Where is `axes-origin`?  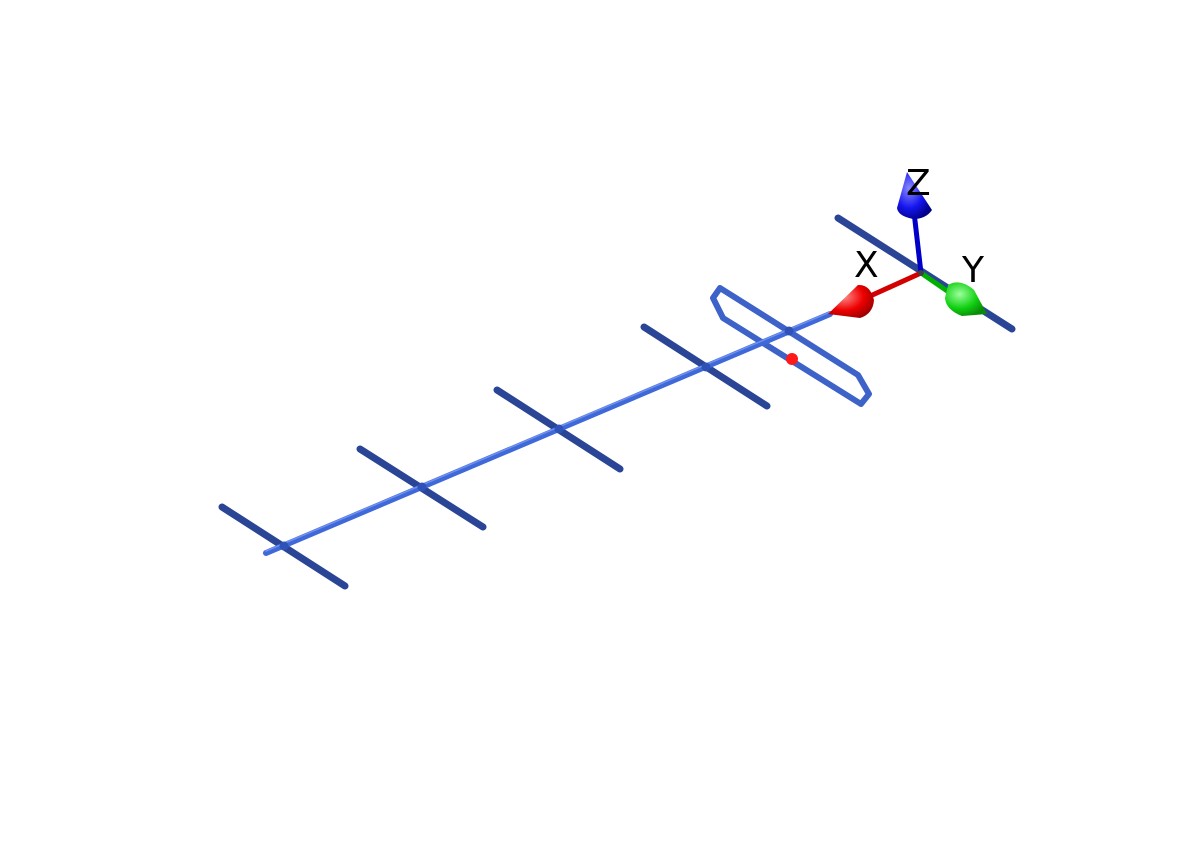 axes-origin is located at coordinates (921, 273).